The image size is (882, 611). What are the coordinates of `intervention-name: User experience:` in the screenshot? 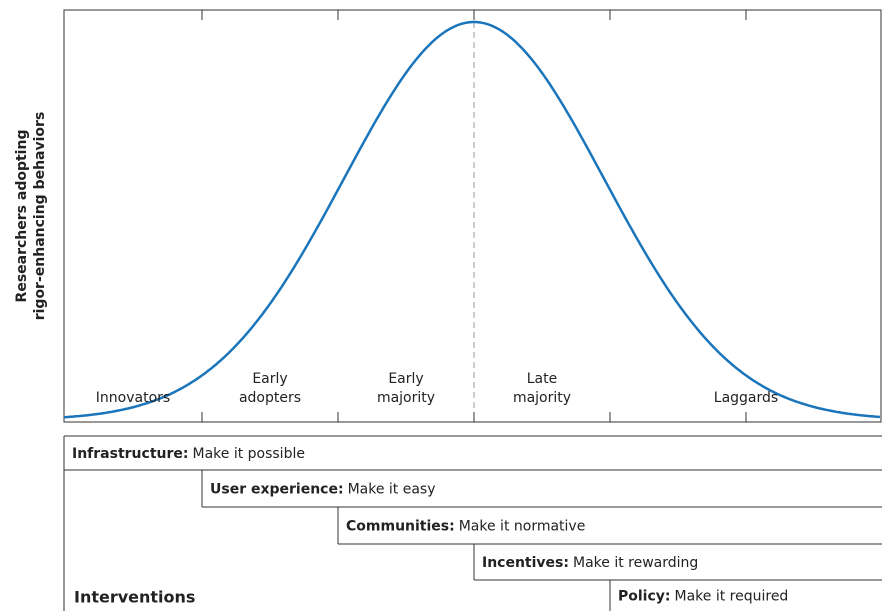 It's located at (277, 490).